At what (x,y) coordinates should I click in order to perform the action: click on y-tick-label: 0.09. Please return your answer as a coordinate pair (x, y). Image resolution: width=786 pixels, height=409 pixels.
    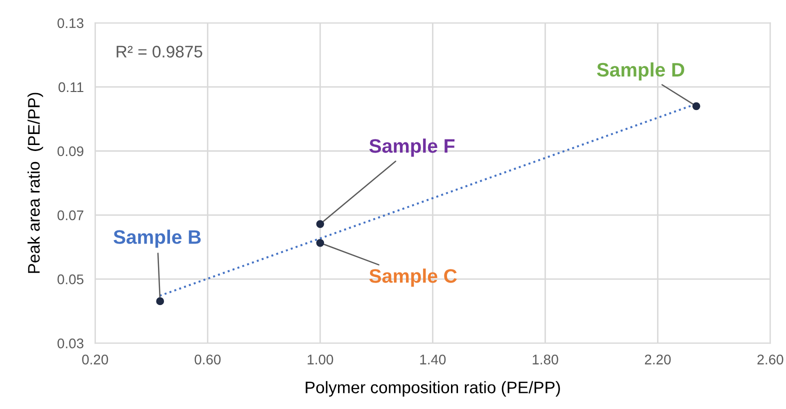
    Looking at the image, I should click on (71, 151).